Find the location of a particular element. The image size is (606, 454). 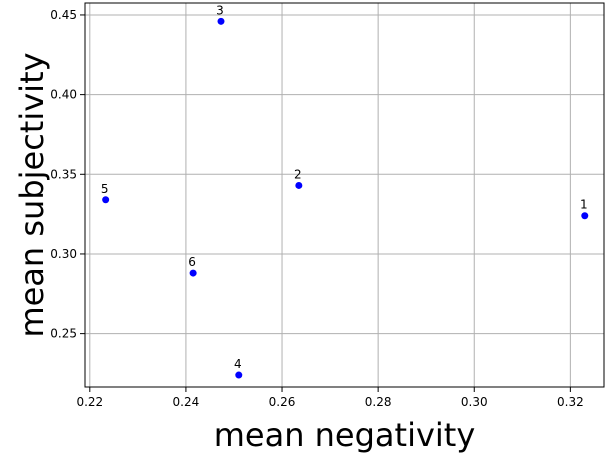

x-tick-label: 0.26 is located at coordinates (282, 402).